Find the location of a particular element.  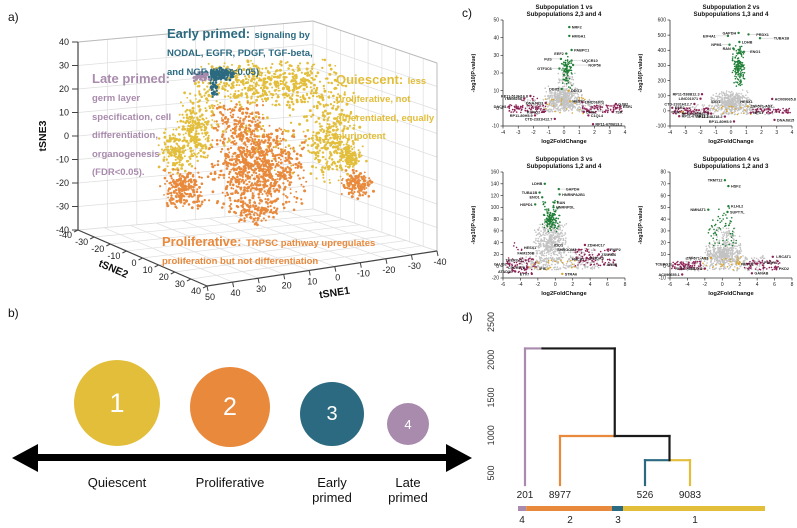

svg-text: 100 is located at coordinates (662, 96).